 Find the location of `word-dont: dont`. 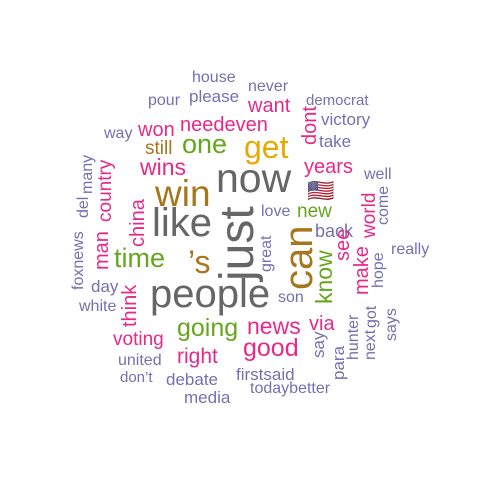

word-dont: dont is located at coordinates (310, 125).